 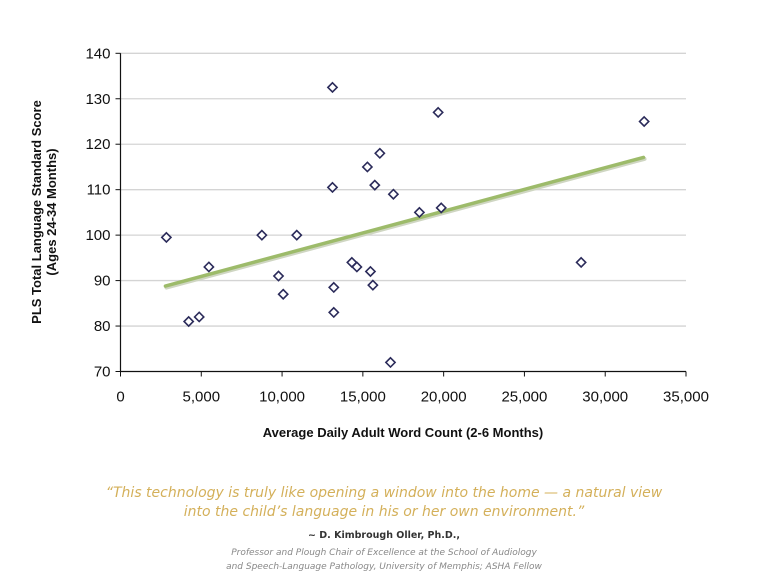 What do you see at coordinates (363, 397) in the screenshot?
I see `x-tick-label: 15,000` at bounding box center [363, 397].